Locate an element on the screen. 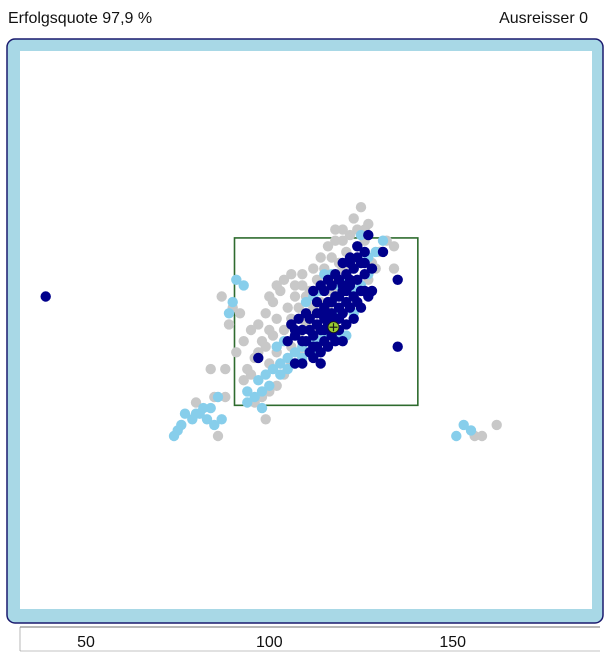 This screenshot has height=653, width=605. center-marker is located at coordinates (333, 327).